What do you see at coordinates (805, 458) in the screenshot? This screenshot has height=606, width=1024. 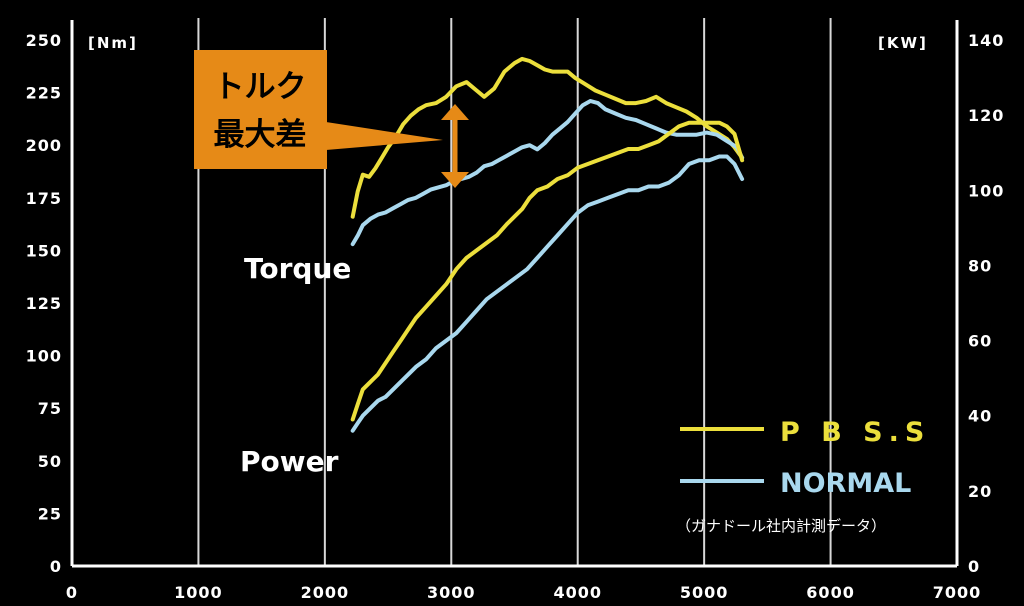 I see `legend: P B S.S NORMAL` at bounding box center [805, 458].